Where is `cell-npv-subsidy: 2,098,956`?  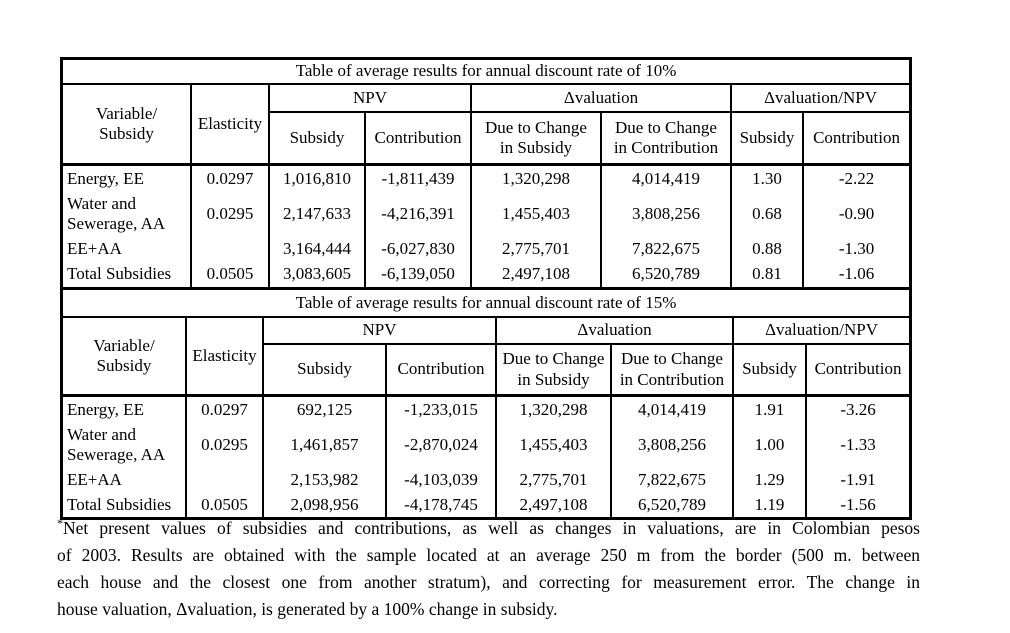
cell-npv-subsidy: 2,098,956 is located at coordinates (324, 505).